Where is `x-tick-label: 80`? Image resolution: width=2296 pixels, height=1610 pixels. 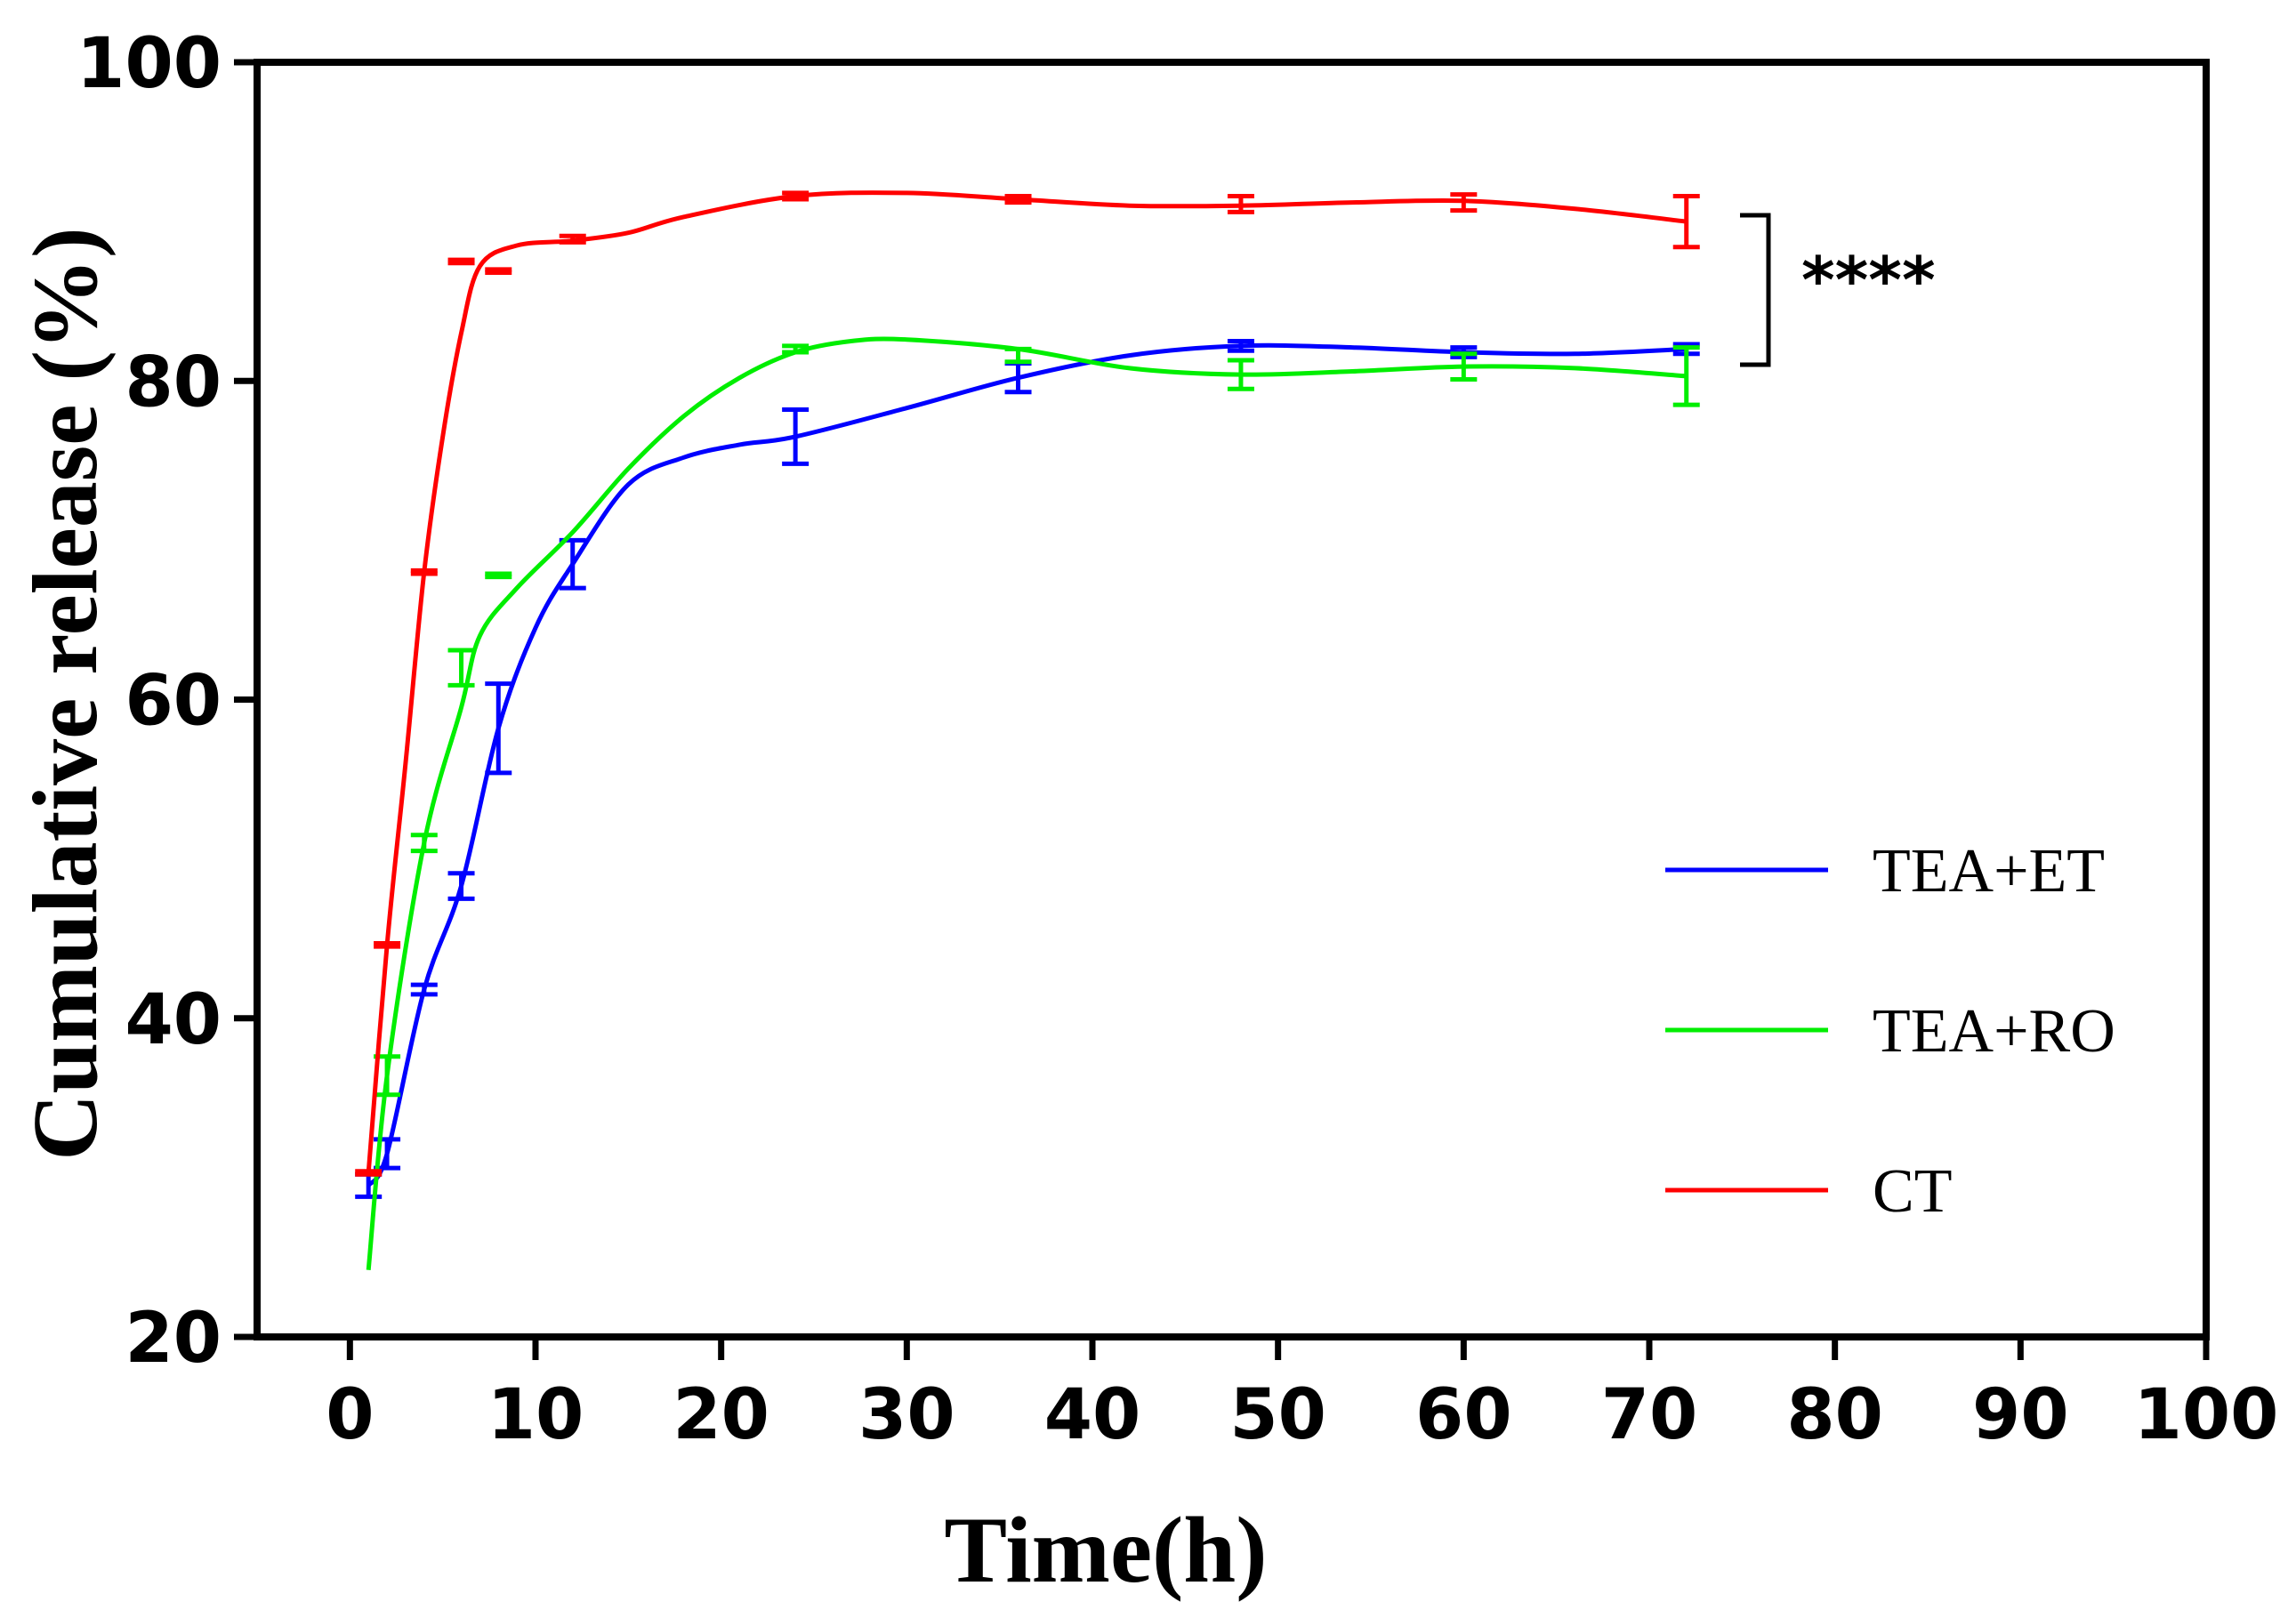
x-tick-label: 80 is located at coordinates (1835, 1415).